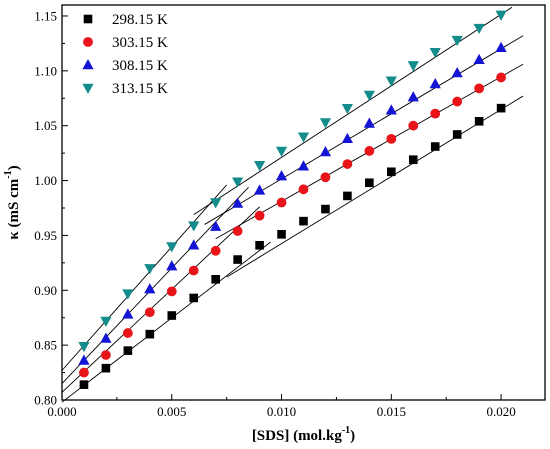 The image size is (550, 449). I want to click on y-axis: 0.80 0.85 0.90 0.95 1.00 1.05 1.10 1.15, so click(51, 208).